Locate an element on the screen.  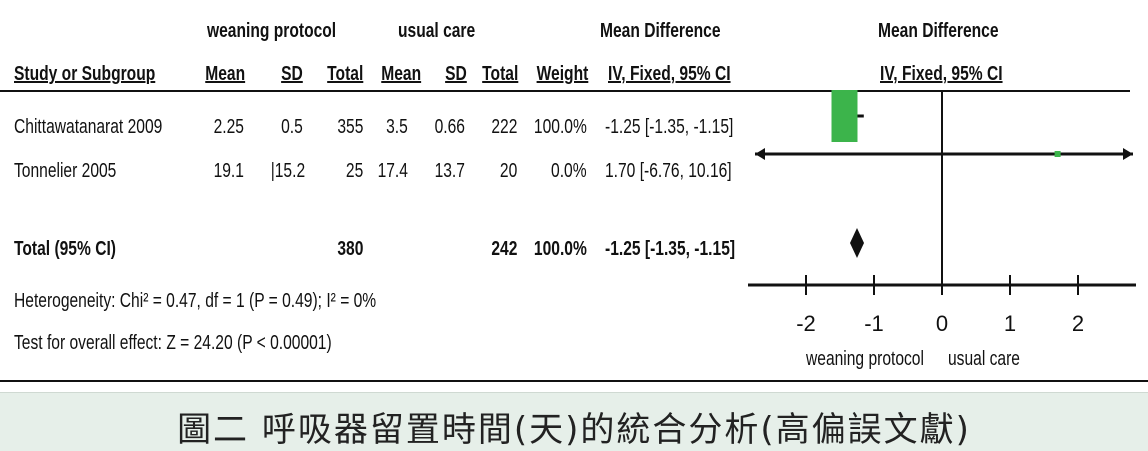
cell-total-exp: 25 is located at coordinates (354, 171).